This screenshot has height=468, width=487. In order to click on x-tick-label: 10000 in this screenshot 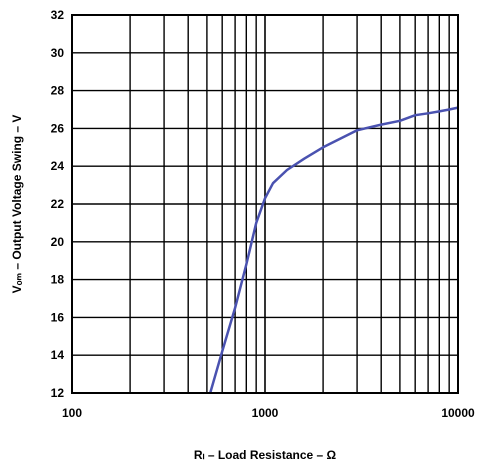, I will do `click(458, 413)`.